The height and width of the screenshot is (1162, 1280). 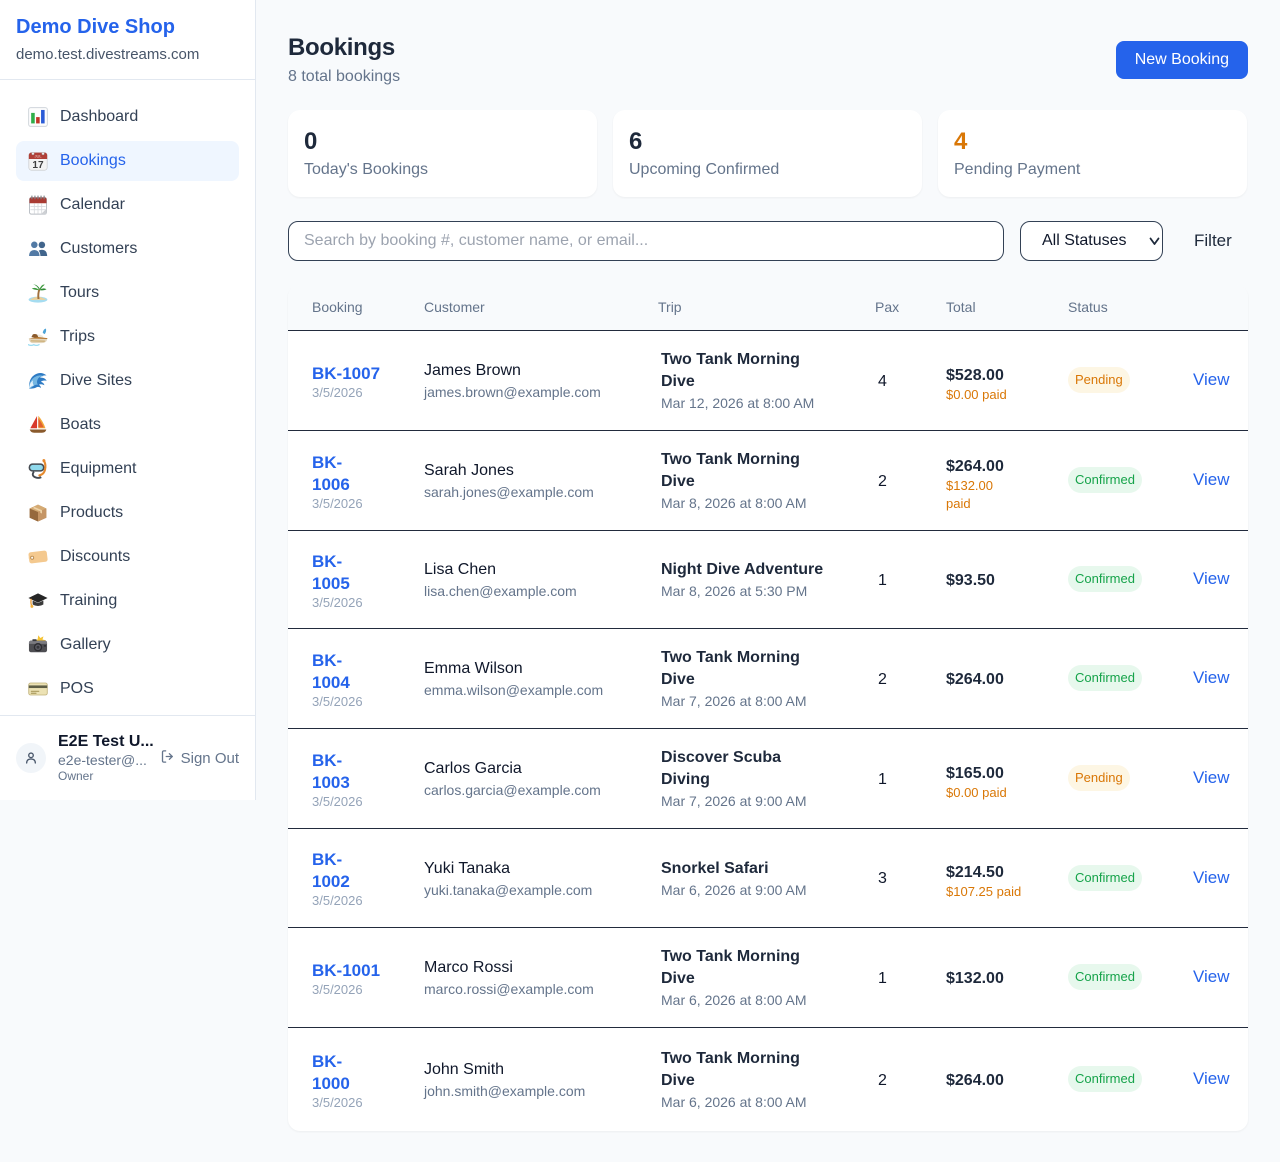 I want to click on svg-text: 17, so click(x=38, y=165).